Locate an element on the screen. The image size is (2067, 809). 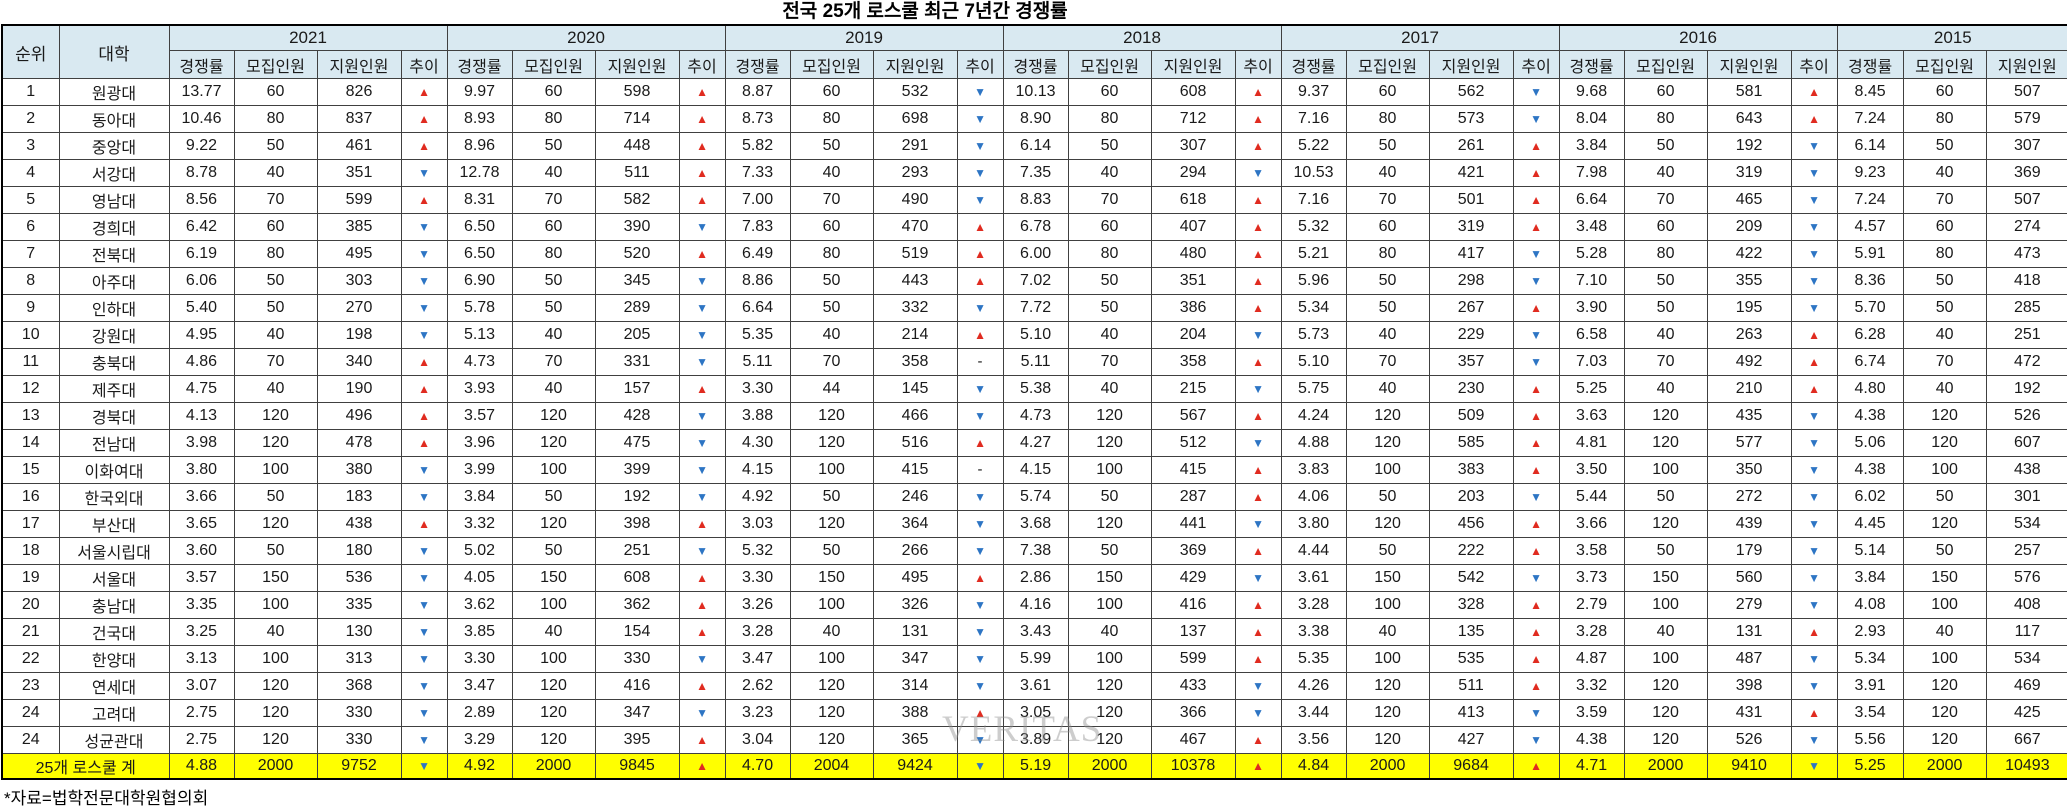
applicants-cell: 608 is located at coordinates (1193, 92).